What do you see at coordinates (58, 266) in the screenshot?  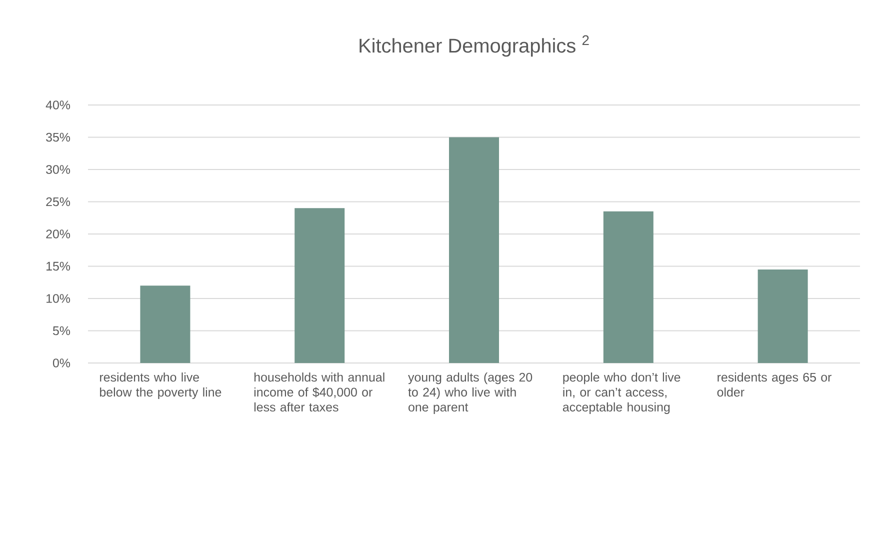 I see `y-tick-label: 15%` at bounding box center [58, 266].